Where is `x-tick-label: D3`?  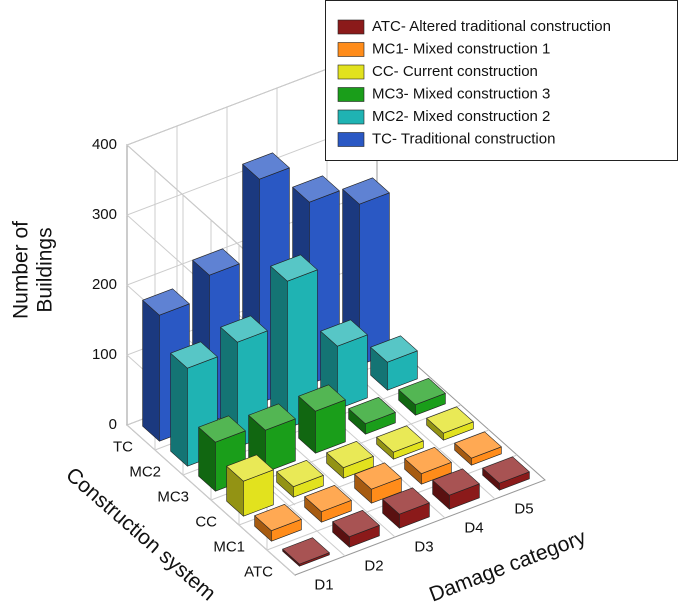
x-tick-label: D3 is located at coordinates (423, 546).